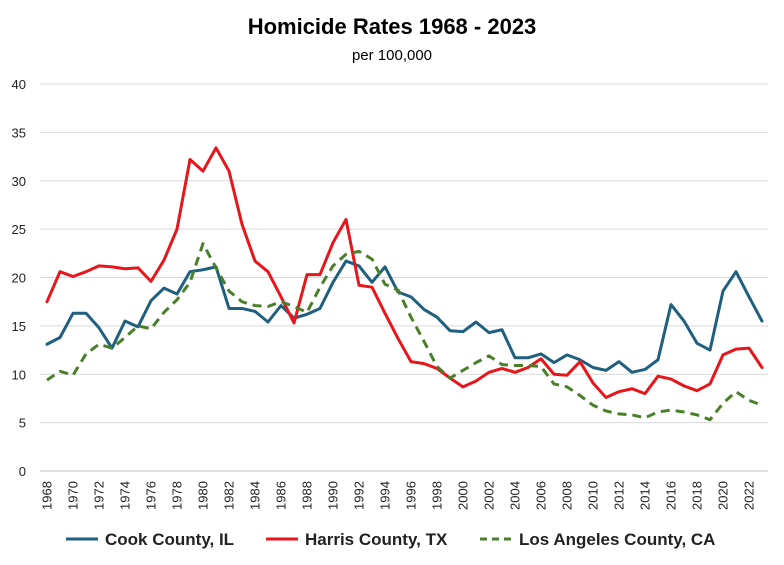  I want to click on y-tick-label: 10, so click(19, 374).